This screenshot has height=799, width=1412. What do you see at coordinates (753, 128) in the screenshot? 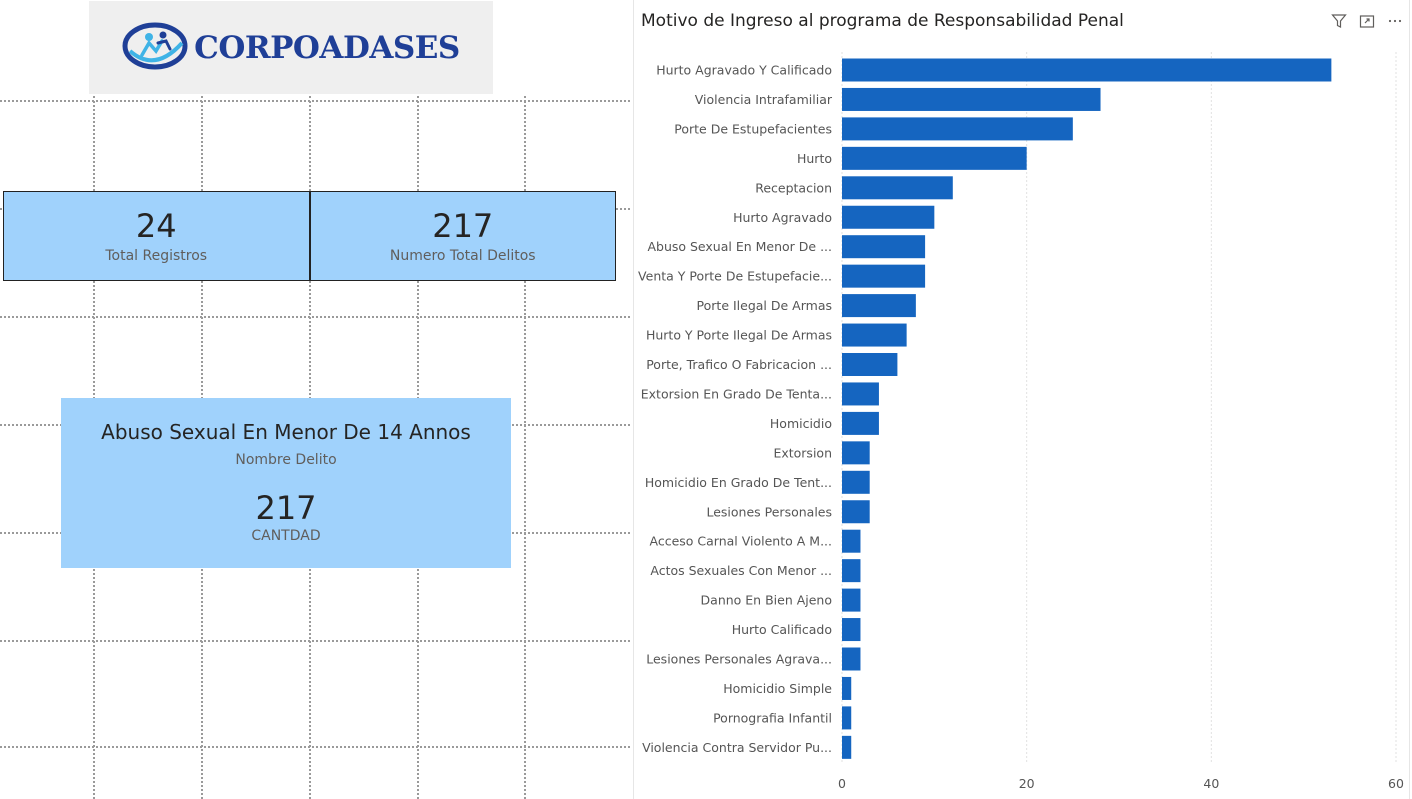
I see `category-label: Porte De Estupefacientes` at bounding box center [753, 128].